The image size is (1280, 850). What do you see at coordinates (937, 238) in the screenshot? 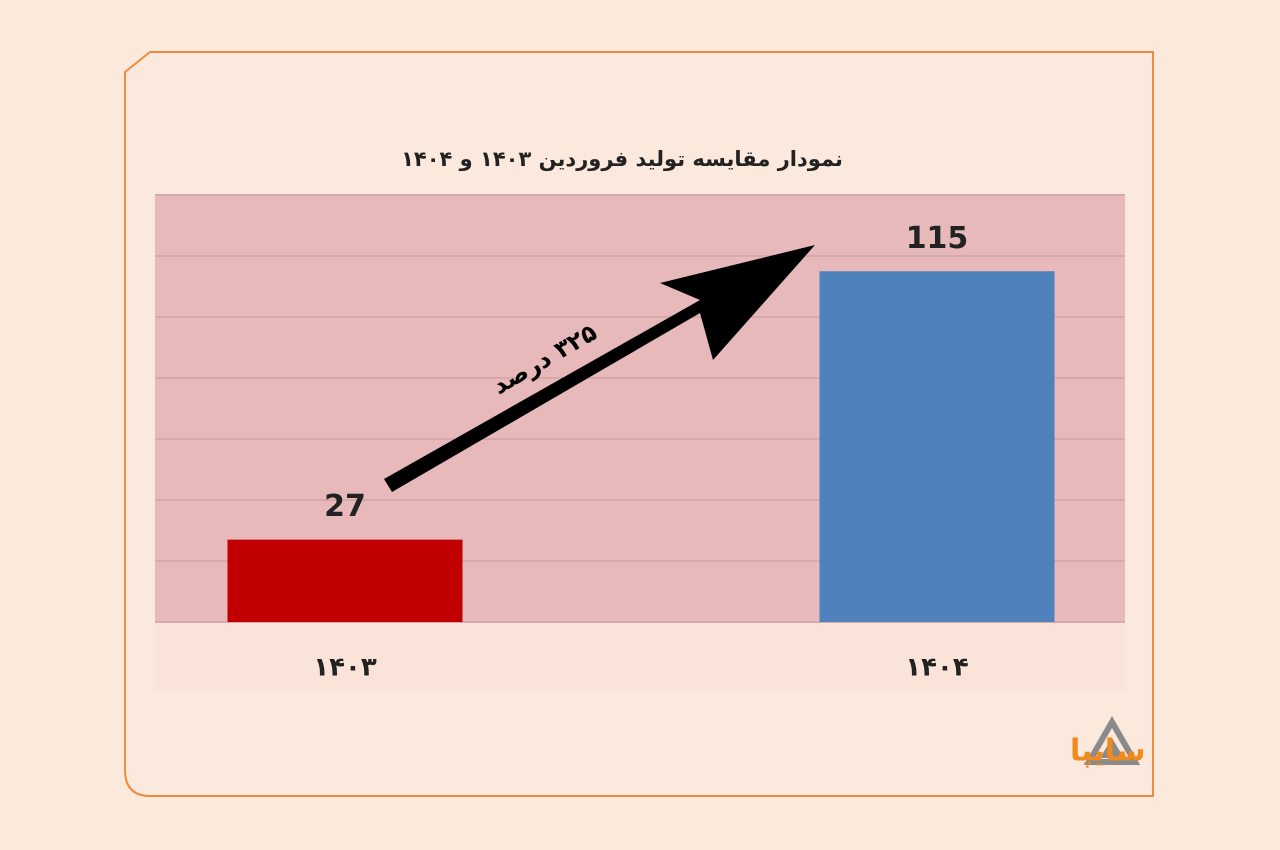
I see `data-label: 115` at bounding box center [937, 238].